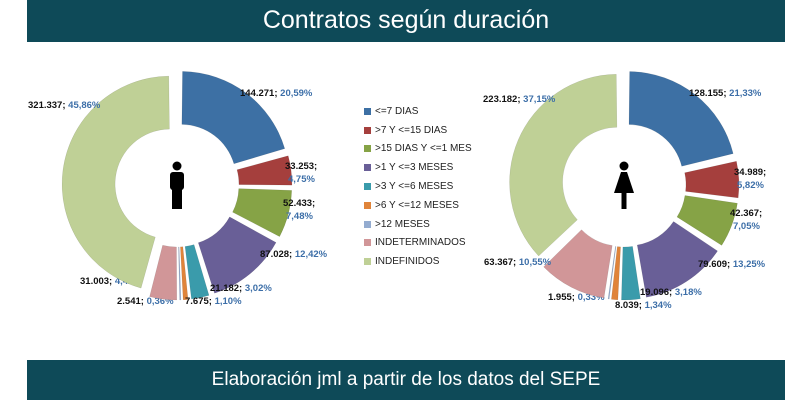 Image resolution: width=810 pixels, height=402 pixels. Describe the element at coordinates (535, 262) in the screenshot. I see `data-label-pct: 10,55%` at that location.